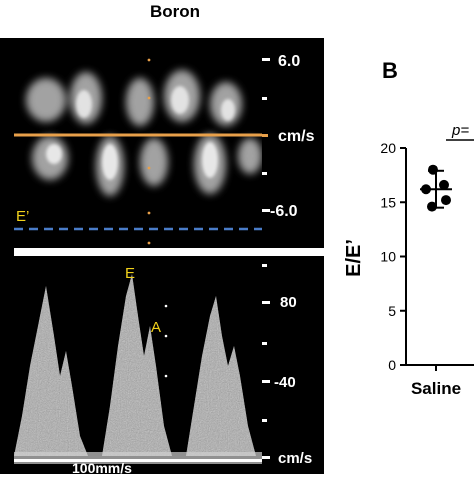  Describe the element at coordinates (289, 61) in the screenshot. I see `scale-upper: 6.0` at that location.